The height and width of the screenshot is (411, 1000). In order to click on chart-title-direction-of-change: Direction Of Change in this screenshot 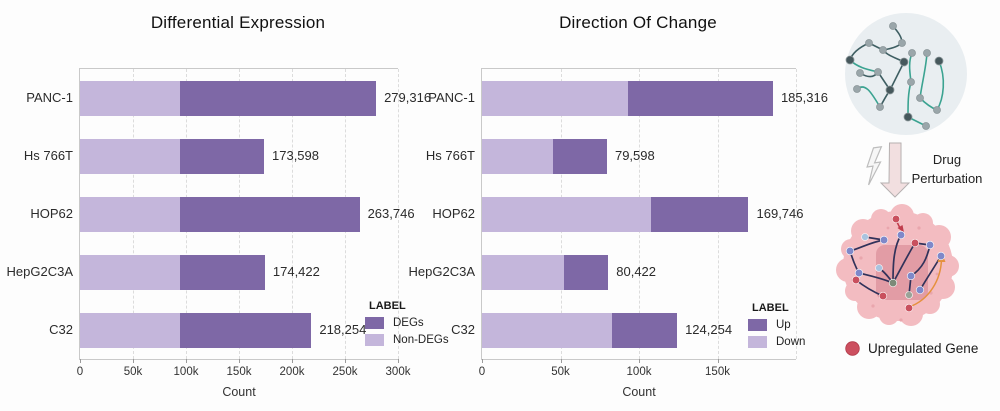, I will do `click(638, 22)`.